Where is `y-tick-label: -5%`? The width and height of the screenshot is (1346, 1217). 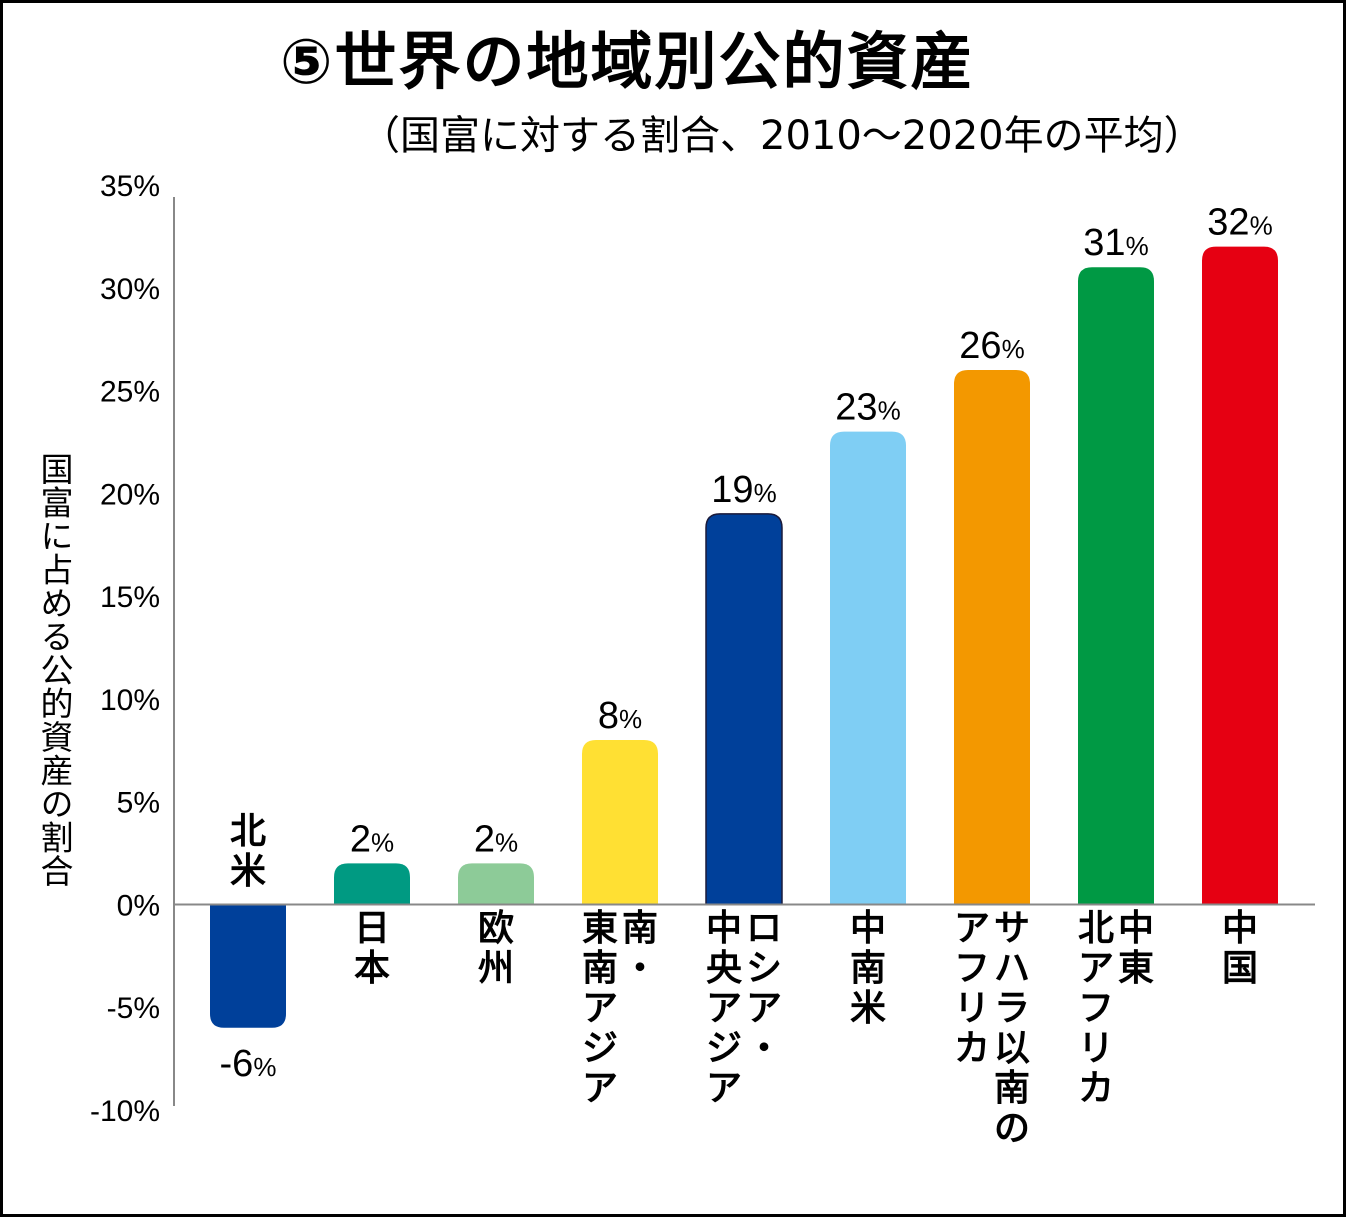 y-tick-label: -5% is located at coordinates (133, 1008).